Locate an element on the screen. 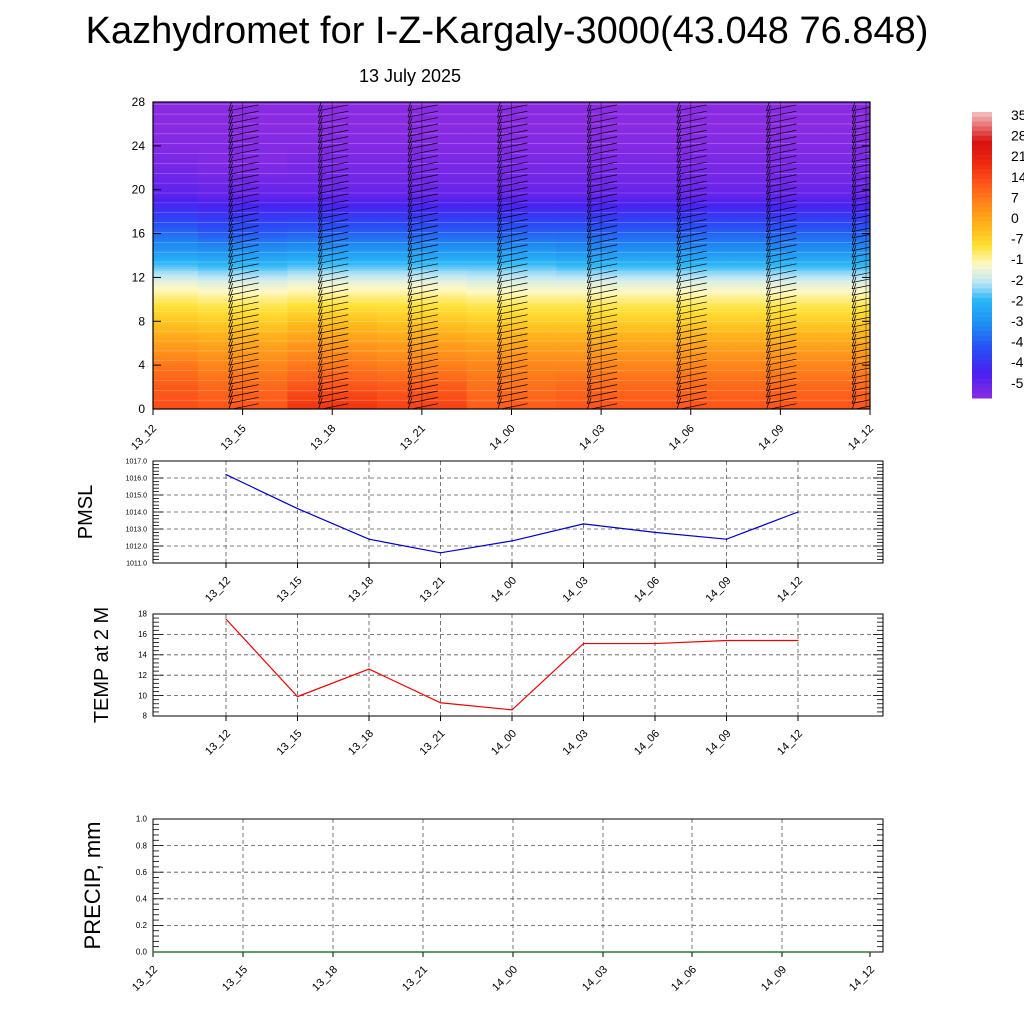 The height and width of the screenshot is (1024, 1024). y-tick-label: 1017.0 is located at coordinates (137, 461).